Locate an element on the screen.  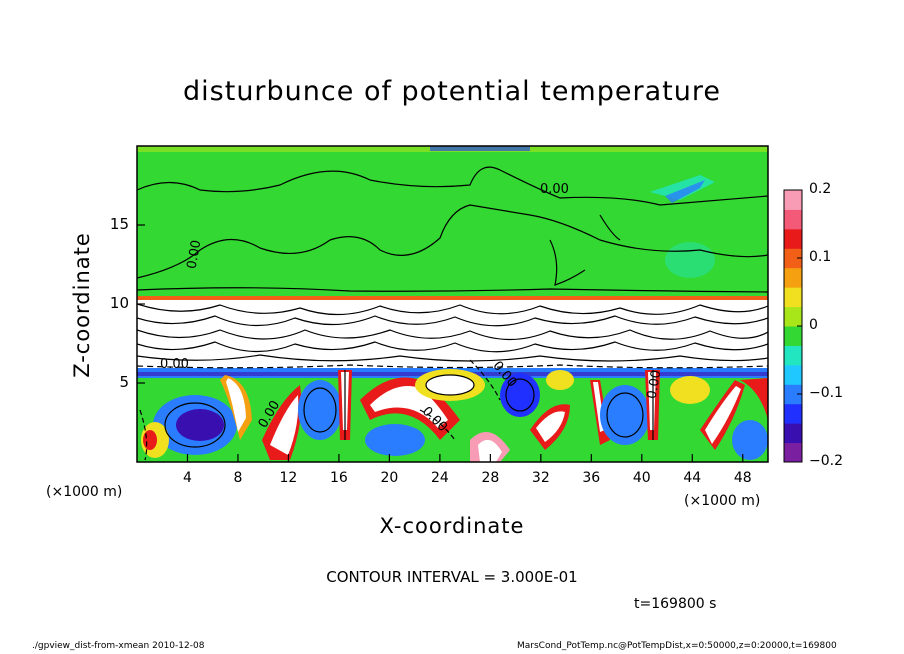
x-tick-label: 32 is located at coordinates (540, 478).